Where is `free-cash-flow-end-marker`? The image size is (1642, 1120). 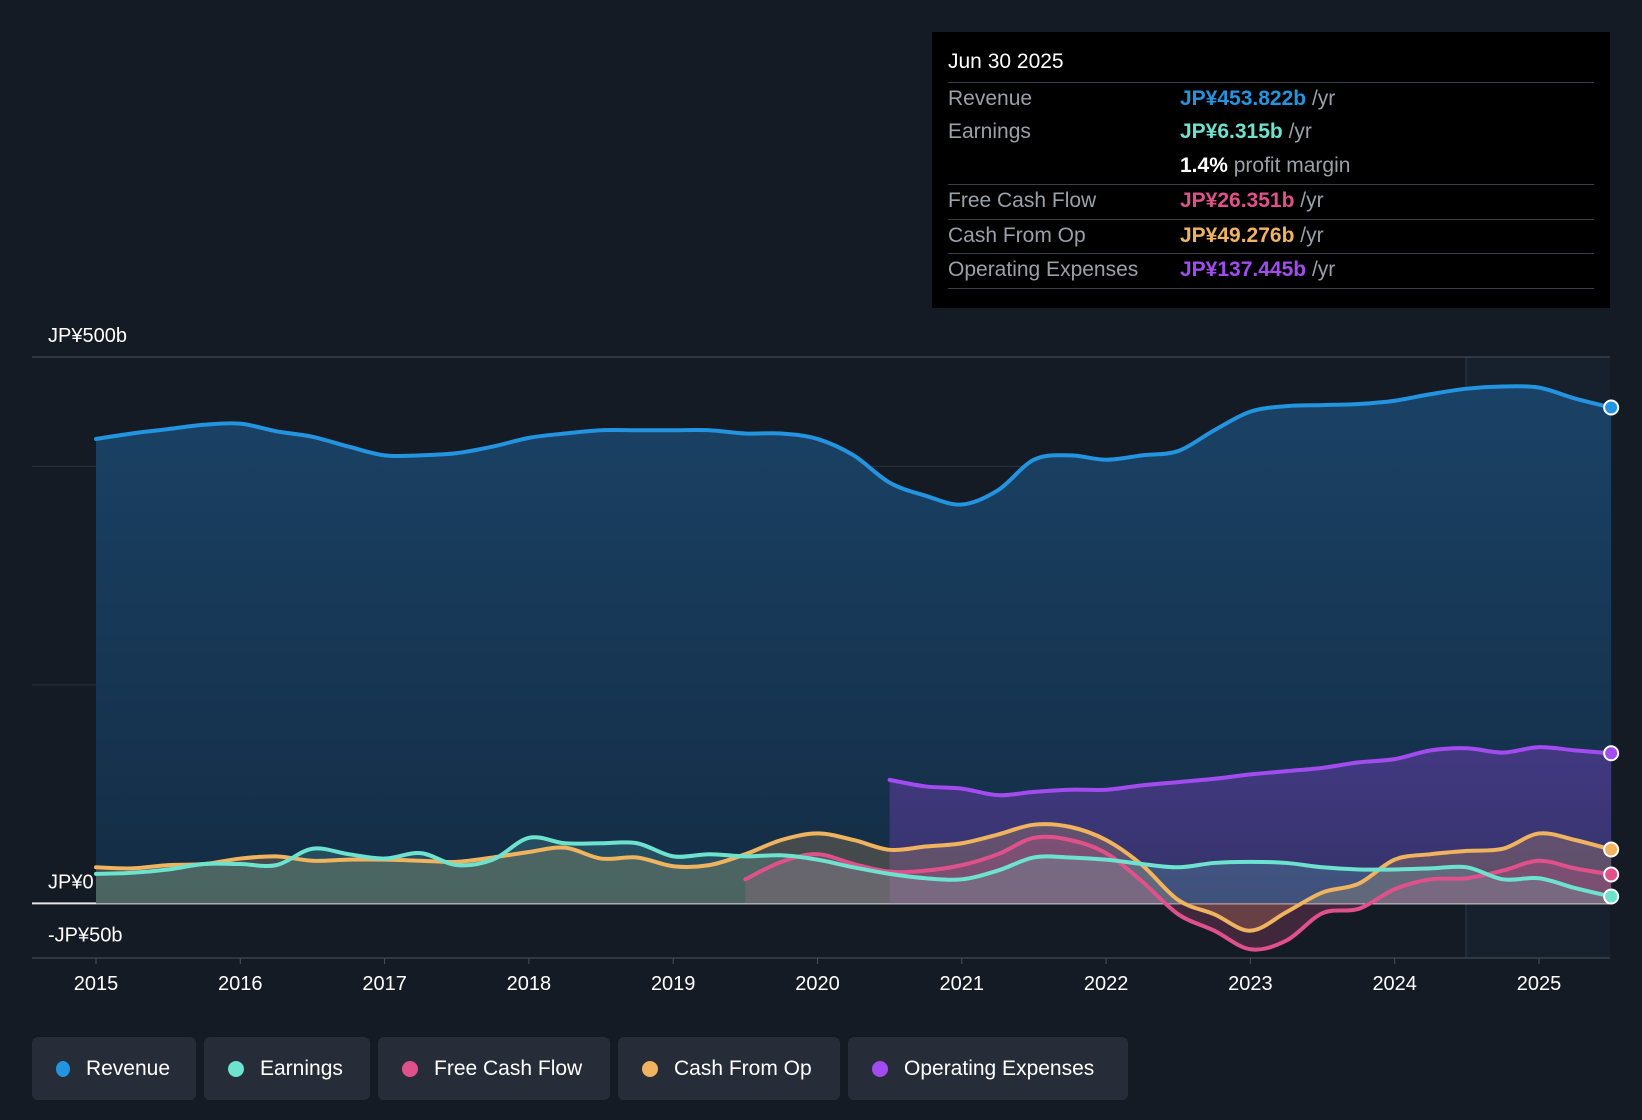 free-cash-flow-end-marker is located at coordinates (1611, 874).